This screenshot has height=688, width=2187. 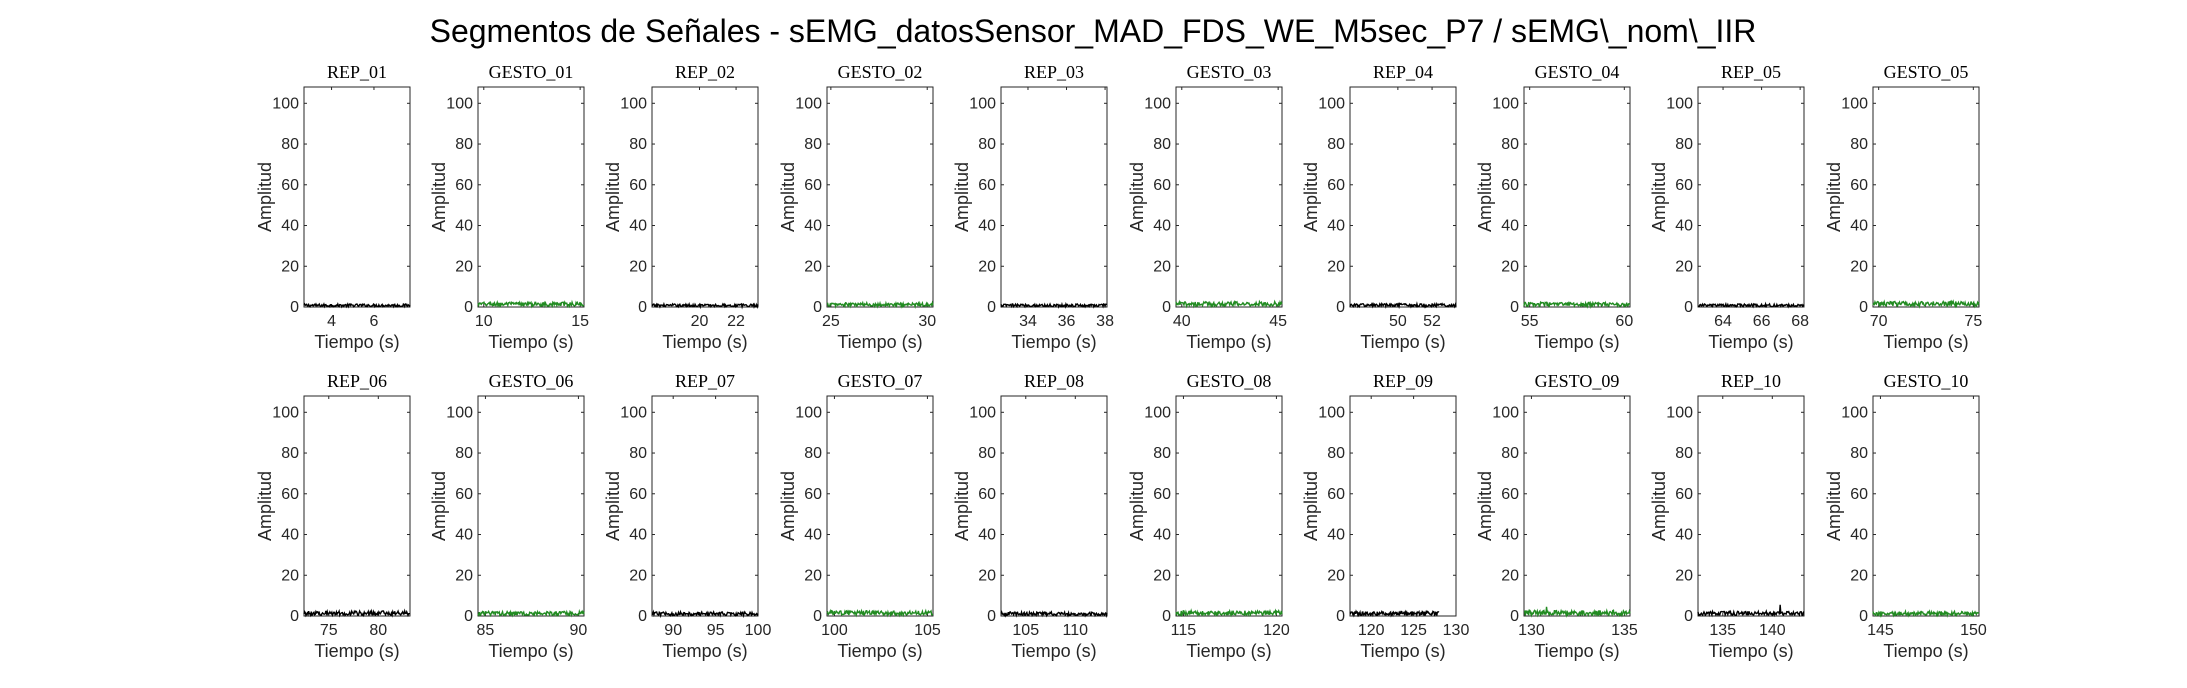 I want to click on x-tick-label: 60, so click(x=1624, y=321).